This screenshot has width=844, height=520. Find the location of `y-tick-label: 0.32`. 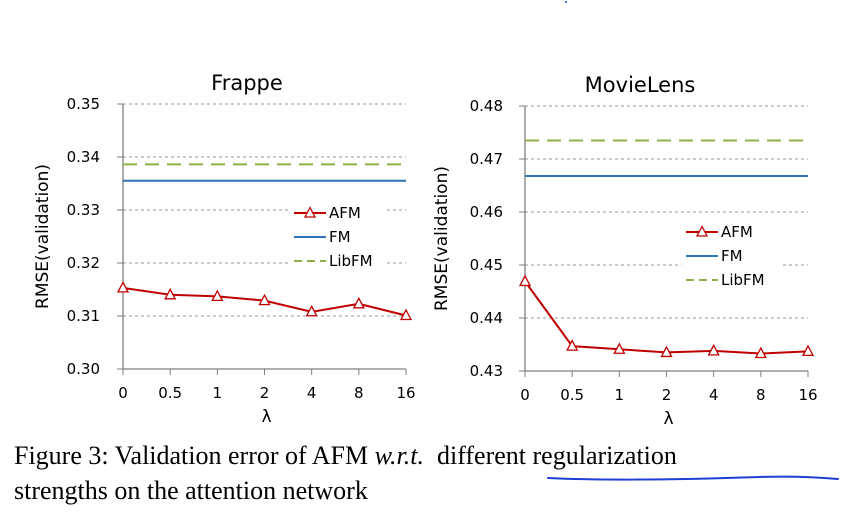

y-tick-label: 0.32 is located at coordinates (83, 263).